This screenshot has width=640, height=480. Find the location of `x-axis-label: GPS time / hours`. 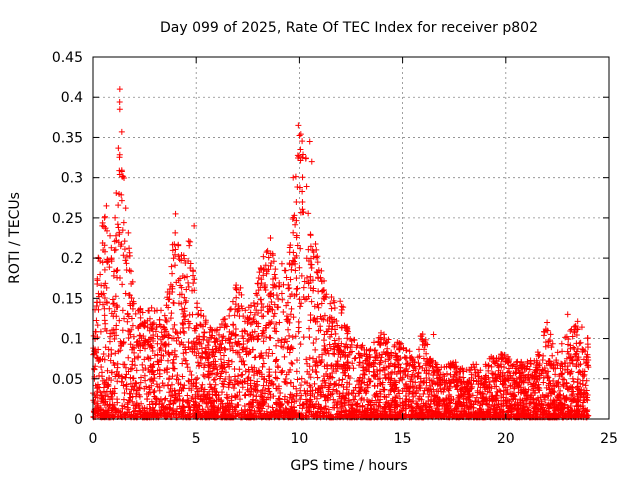

x-axis-label: GPS time / hours is located at coordinates (348, 466).